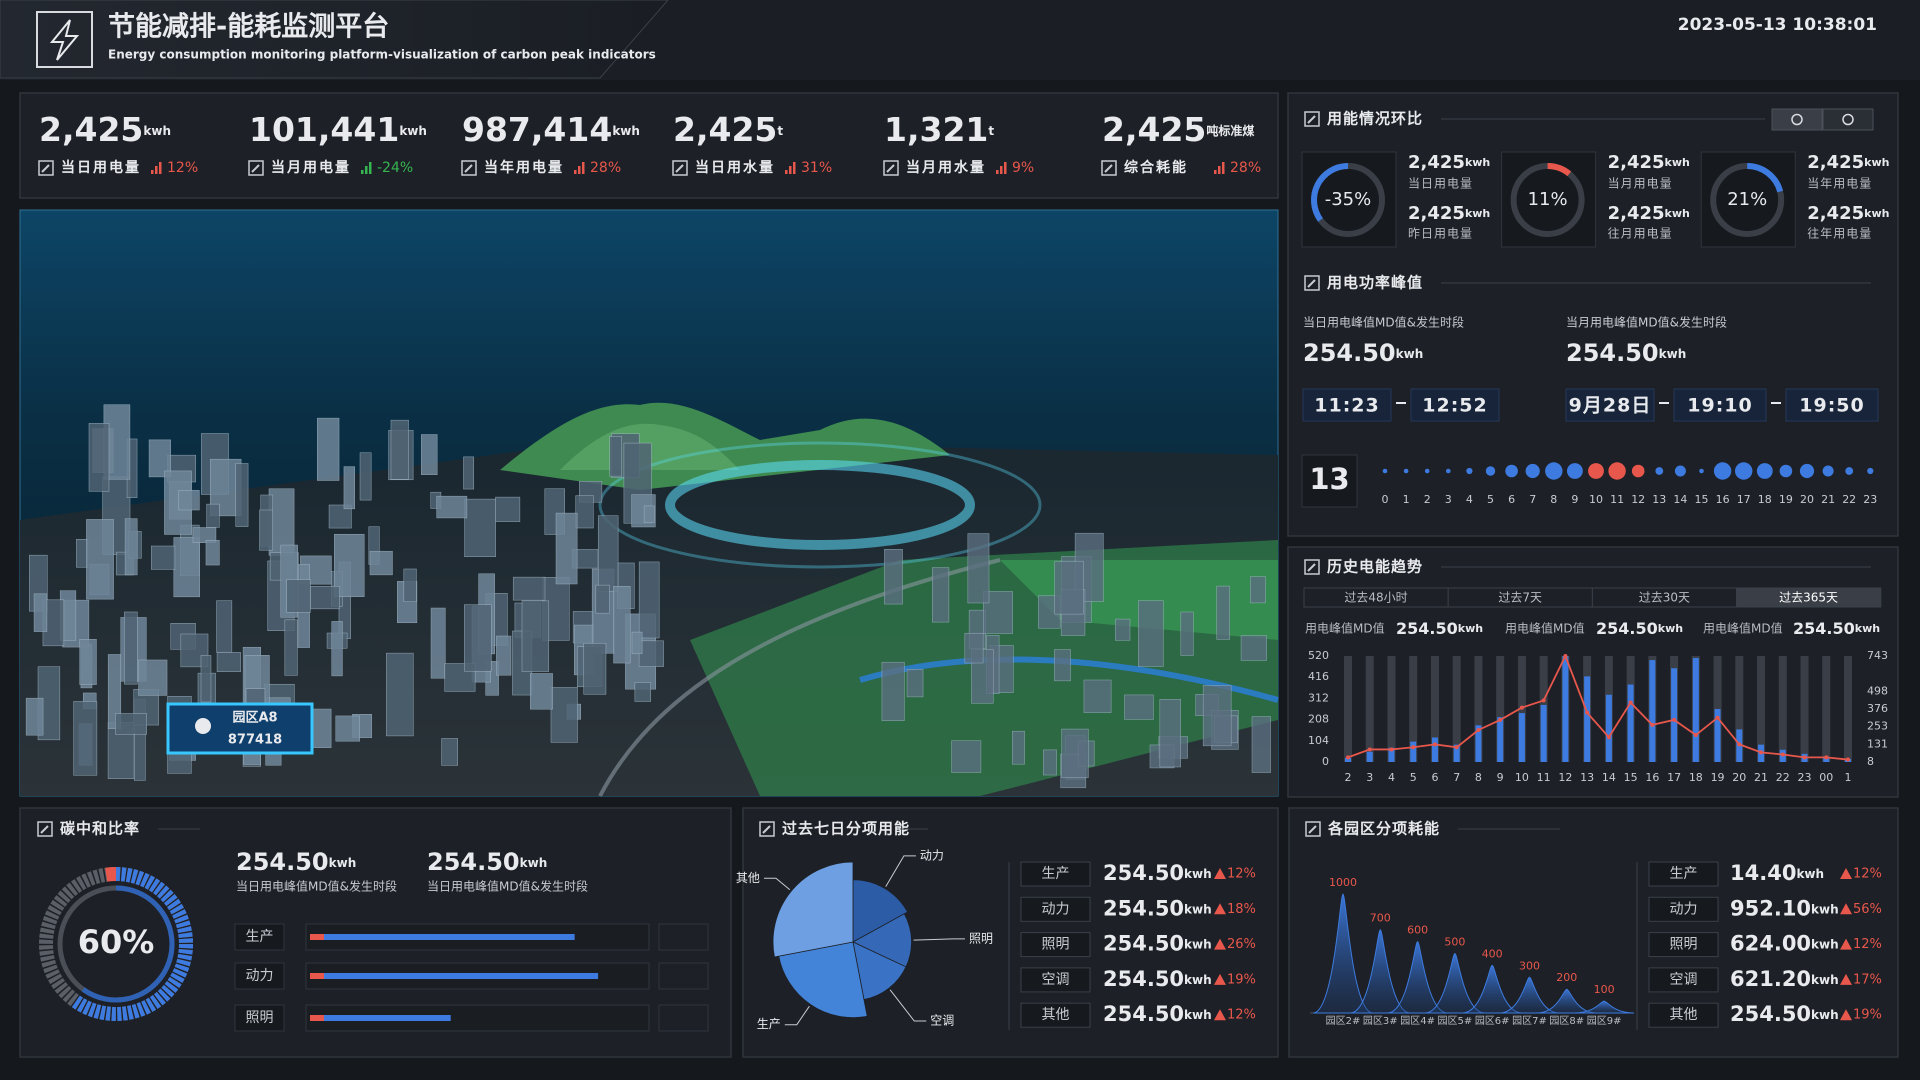 This screenshot has height=1080, width=1920. I want to click on kpi-label: 当日用电量, so click(101, 167).